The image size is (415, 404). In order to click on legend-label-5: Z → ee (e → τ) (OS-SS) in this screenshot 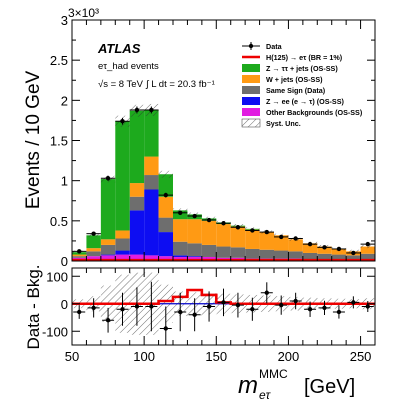, I will do `click(305, 101)`.